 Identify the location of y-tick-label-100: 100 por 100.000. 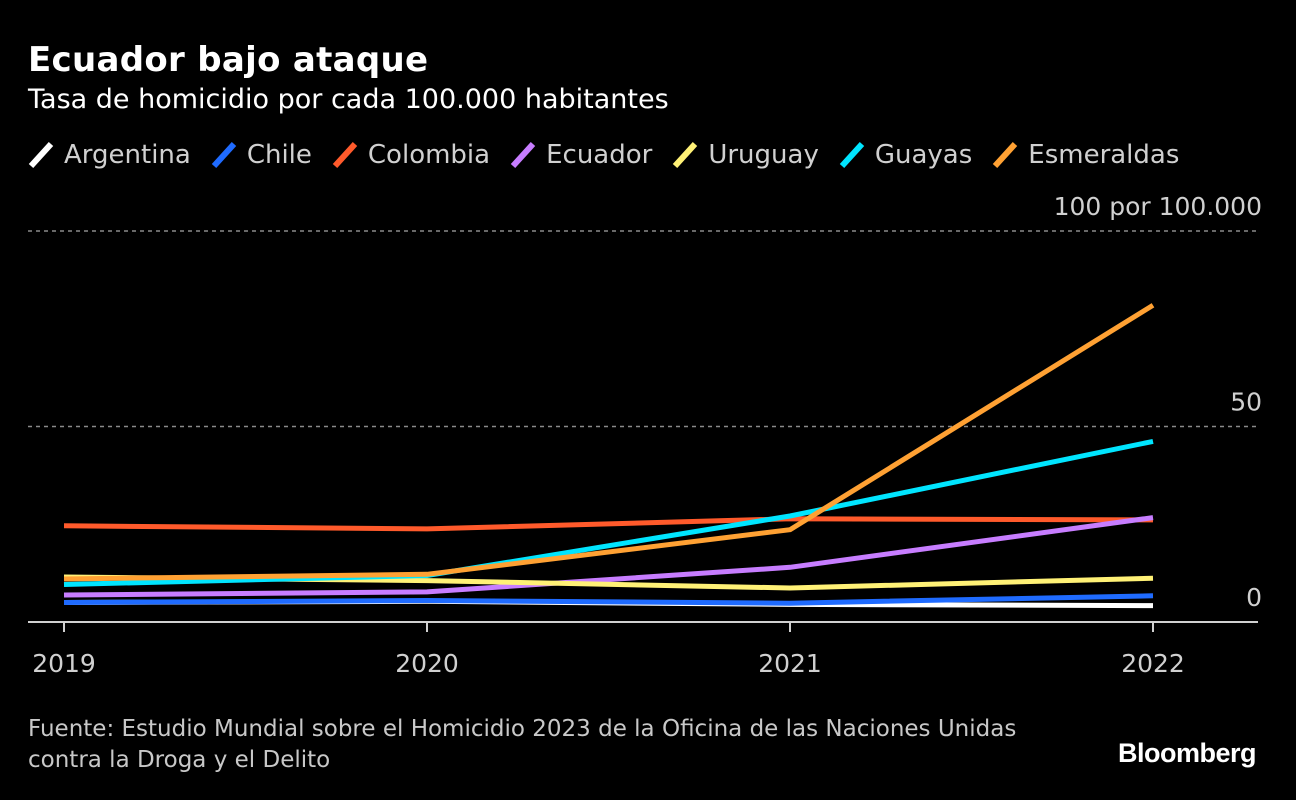
(1158, 206).